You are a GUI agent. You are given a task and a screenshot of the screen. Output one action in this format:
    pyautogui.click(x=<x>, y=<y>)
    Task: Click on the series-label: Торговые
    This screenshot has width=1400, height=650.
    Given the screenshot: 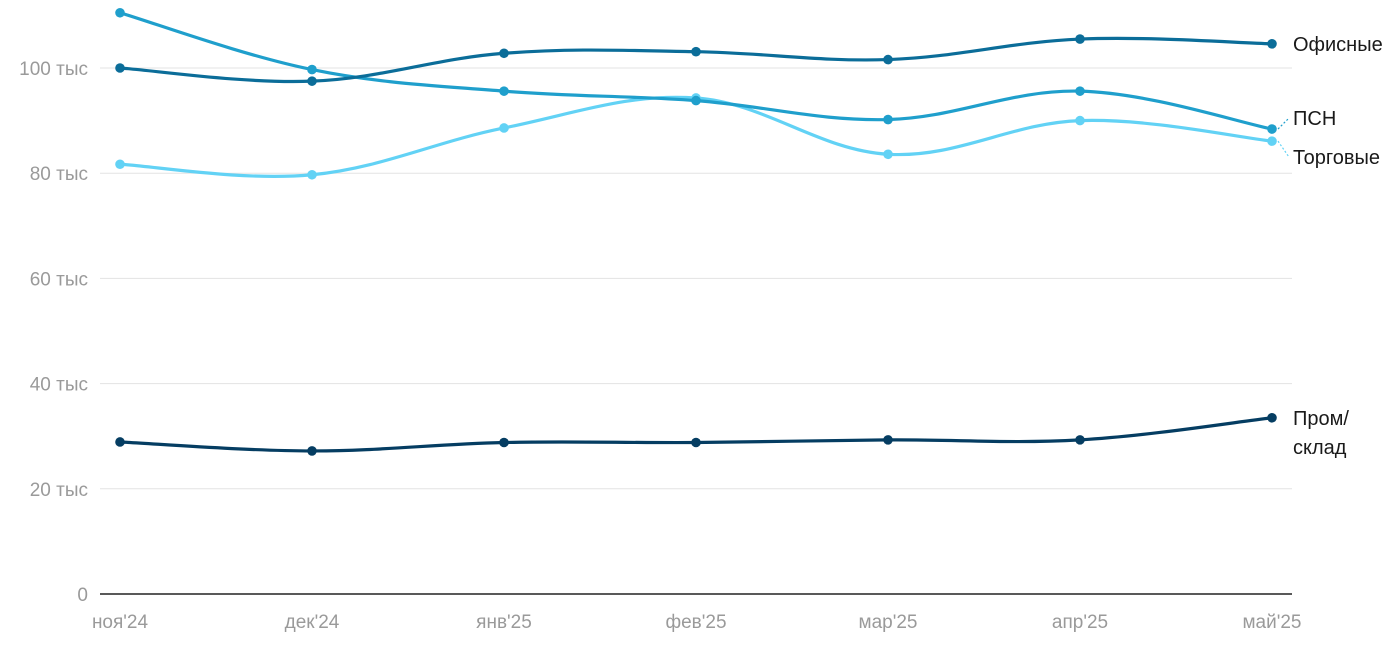 What is the action you would take?
    pyautogui.click(x=1336, y=158)
    